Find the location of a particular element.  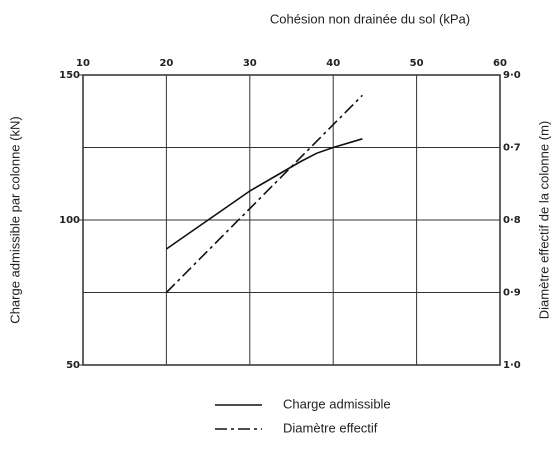

y-tick-label: 100 is located at coordinates (69, 220).